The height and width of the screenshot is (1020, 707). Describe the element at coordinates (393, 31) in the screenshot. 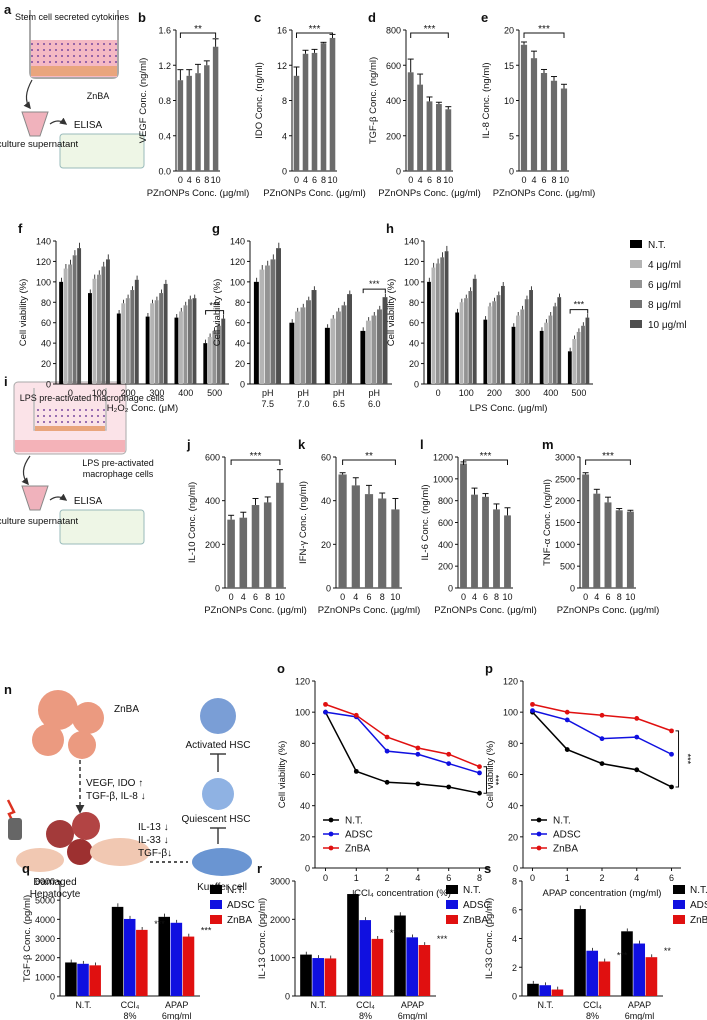

I see `y-tick-label: 800` at that location.